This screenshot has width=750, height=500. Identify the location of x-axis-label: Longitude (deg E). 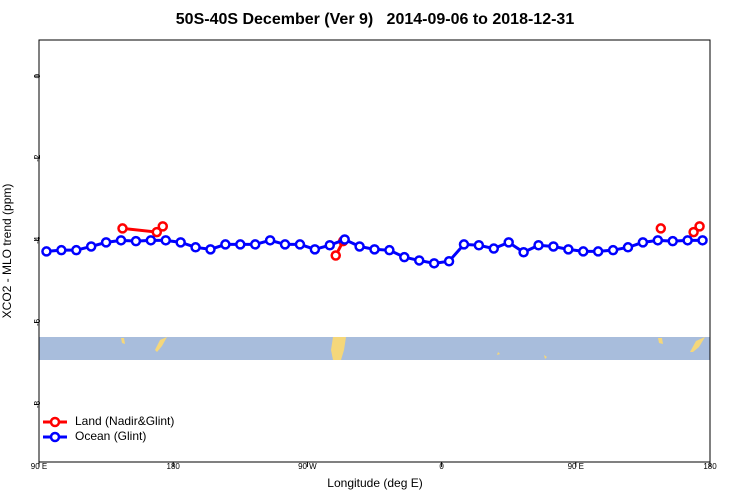
(374, 483).